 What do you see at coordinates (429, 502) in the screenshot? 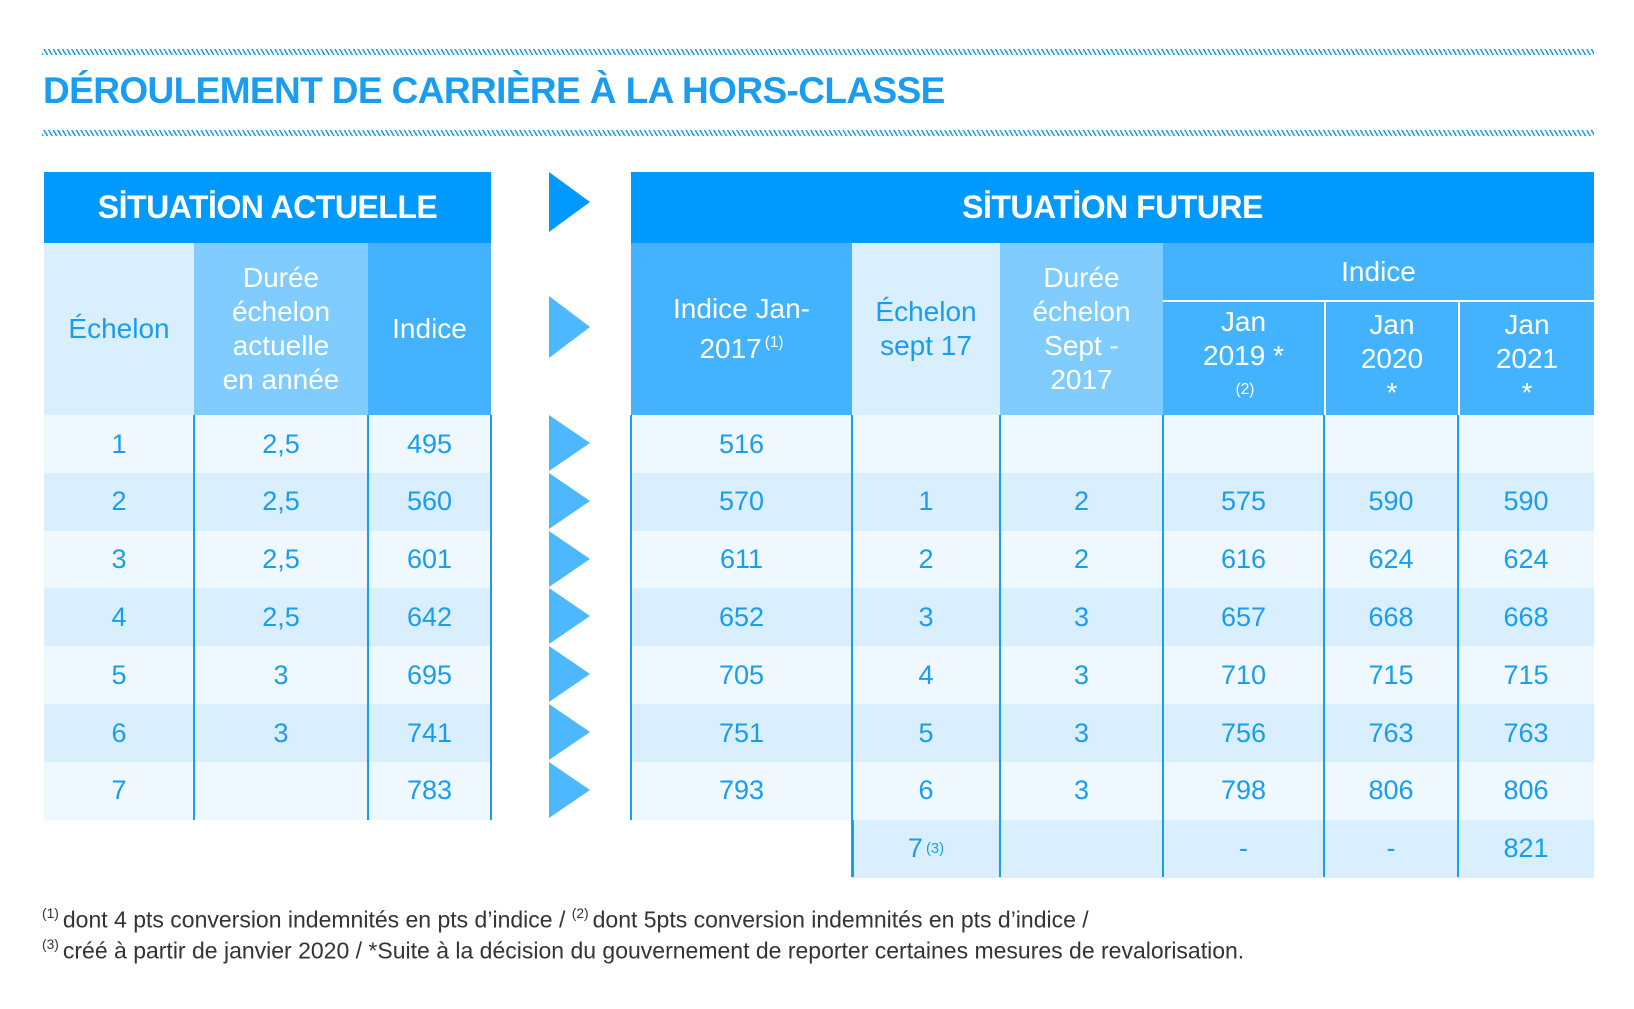
I see `current-table-cell: 560` at bounding box center [429, 502].